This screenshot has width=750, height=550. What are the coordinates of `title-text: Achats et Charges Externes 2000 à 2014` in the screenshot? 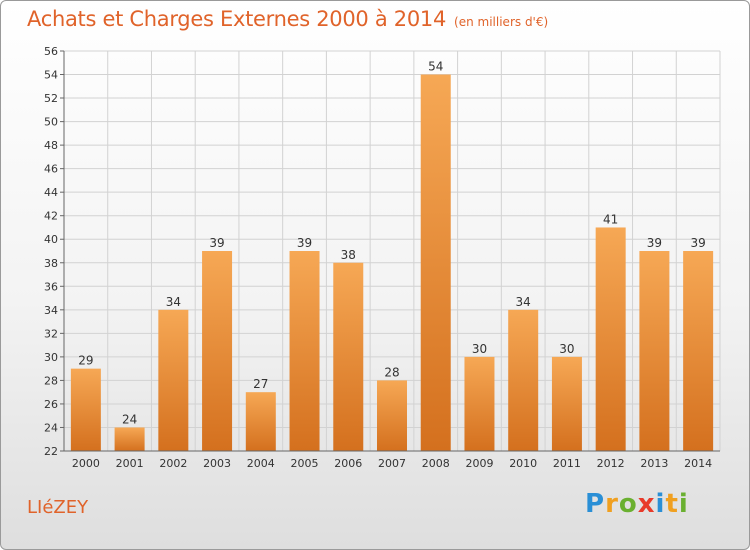 It's located at (237, 19).